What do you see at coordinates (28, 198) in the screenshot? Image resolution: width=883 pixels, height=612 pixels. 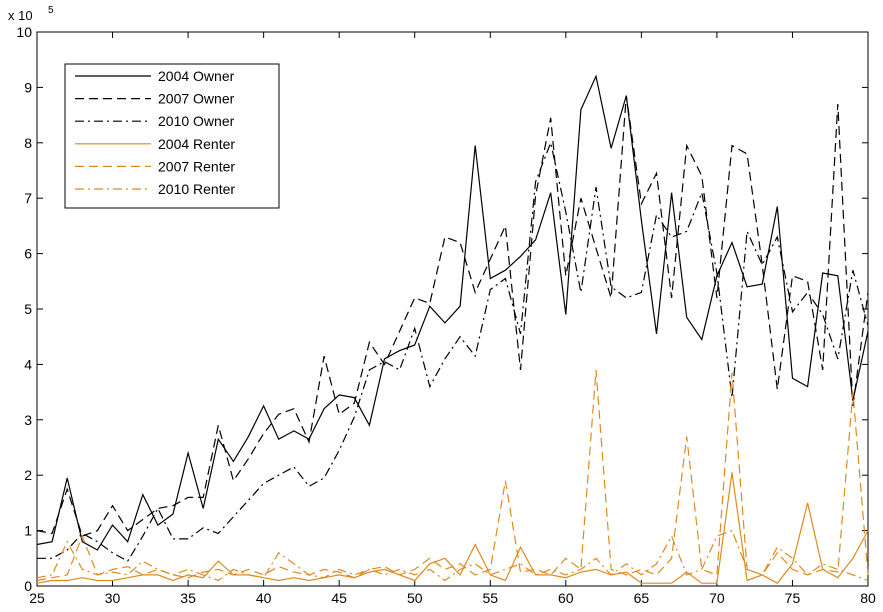 I see `y-tick-label: 7` at bounding box center [28, 198].